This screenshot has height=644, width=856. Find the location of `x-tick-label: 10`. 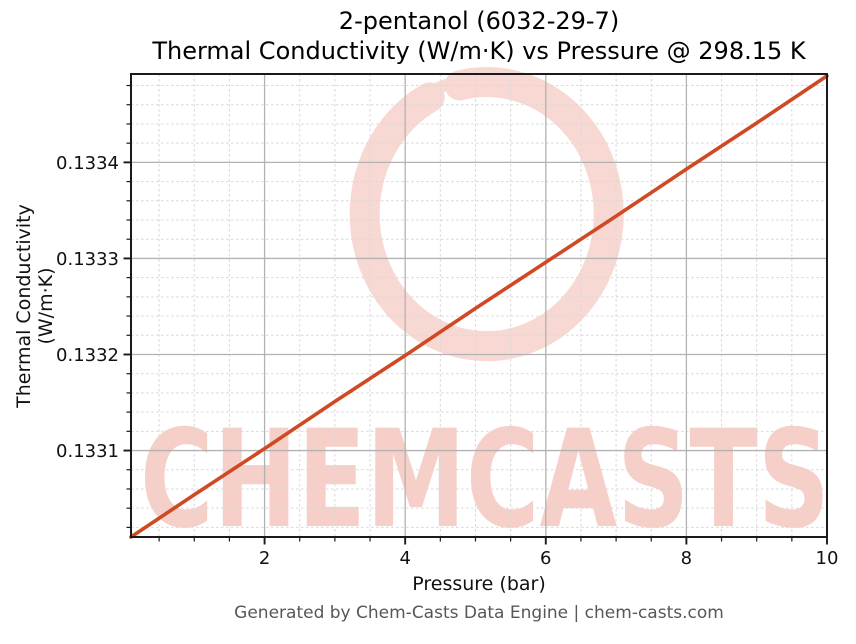

x-tick-label: 10 is located at coordinates (827, 558).